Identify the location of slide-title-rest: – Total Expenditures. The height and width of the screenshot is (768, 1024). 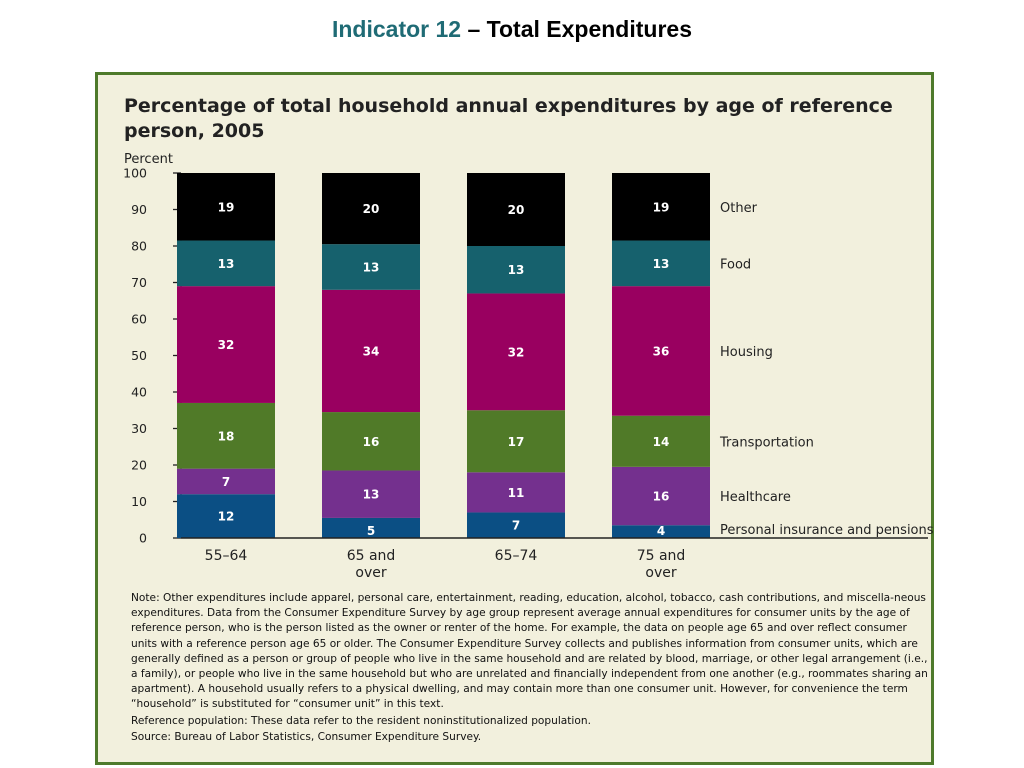
(576, 29).